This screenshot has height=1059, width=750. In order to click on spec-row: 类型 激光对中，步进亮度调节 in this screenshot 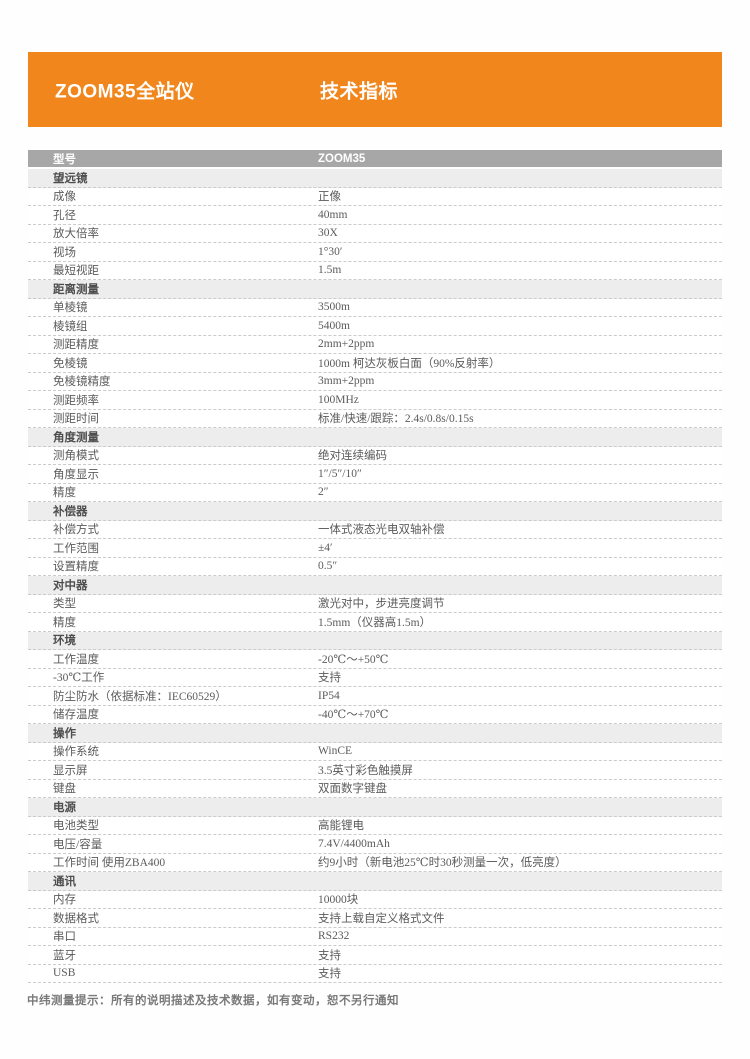, I will do `click(375, 603)`.